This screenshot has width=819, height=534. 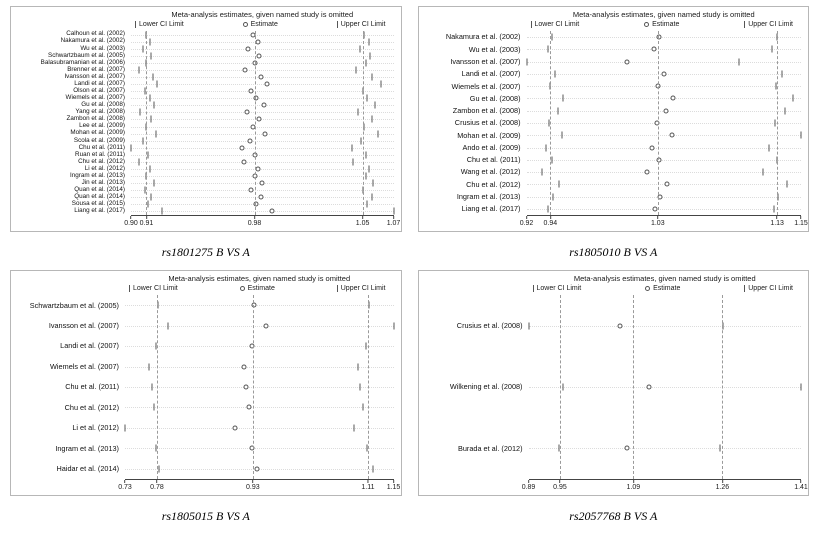 What do you see at coordinates (204, 204) in the screenshot?
I see `study-row: Sousa et al. (2015)` at bounding box center [204, 204].